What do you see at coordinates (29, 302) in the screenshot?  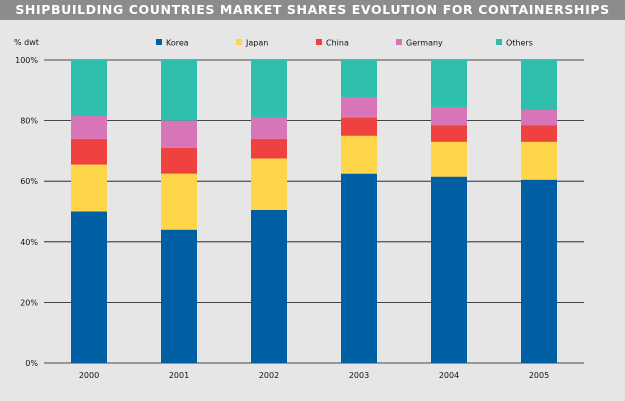 I see `y-tick-label-20: 20%` at bounding box center [29, 302].